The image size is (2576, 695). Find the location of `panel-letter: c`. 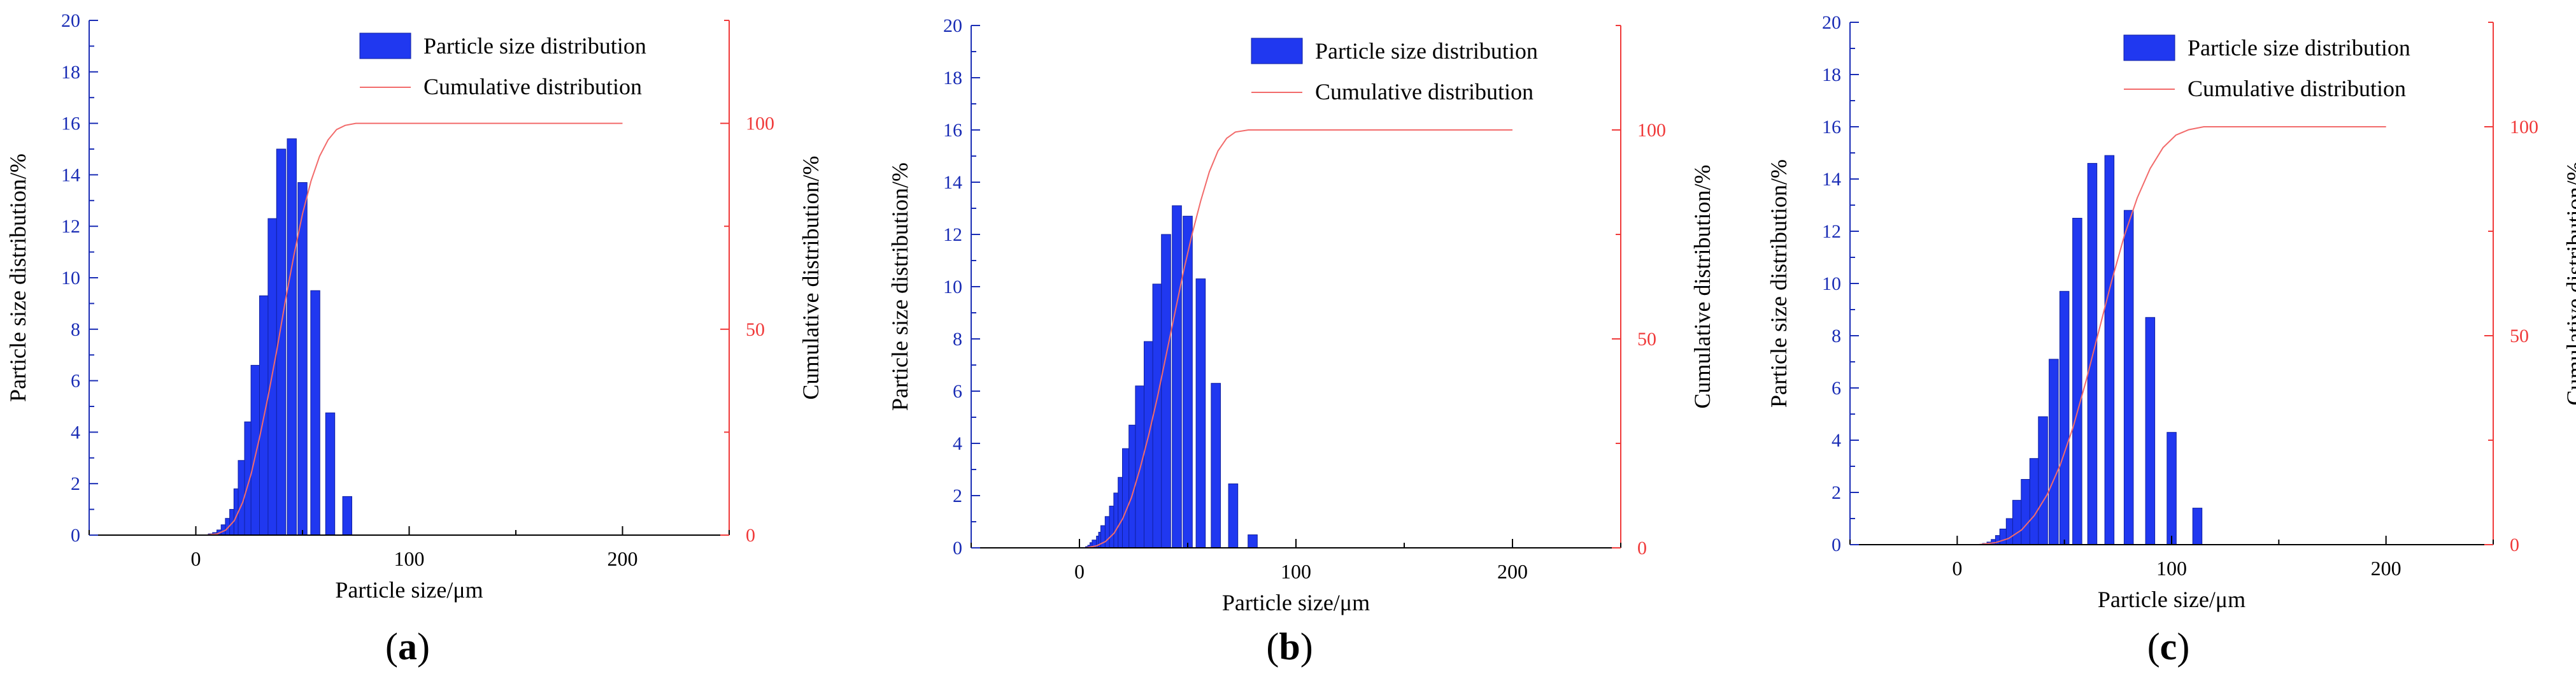

panel-letter: c is located at coordinates (2169, 647).